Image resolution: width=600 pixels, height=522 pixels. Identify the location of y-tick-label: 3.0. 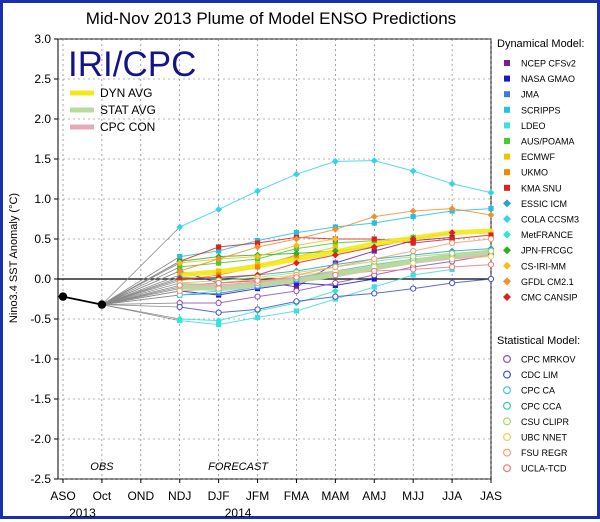
(42, 39).